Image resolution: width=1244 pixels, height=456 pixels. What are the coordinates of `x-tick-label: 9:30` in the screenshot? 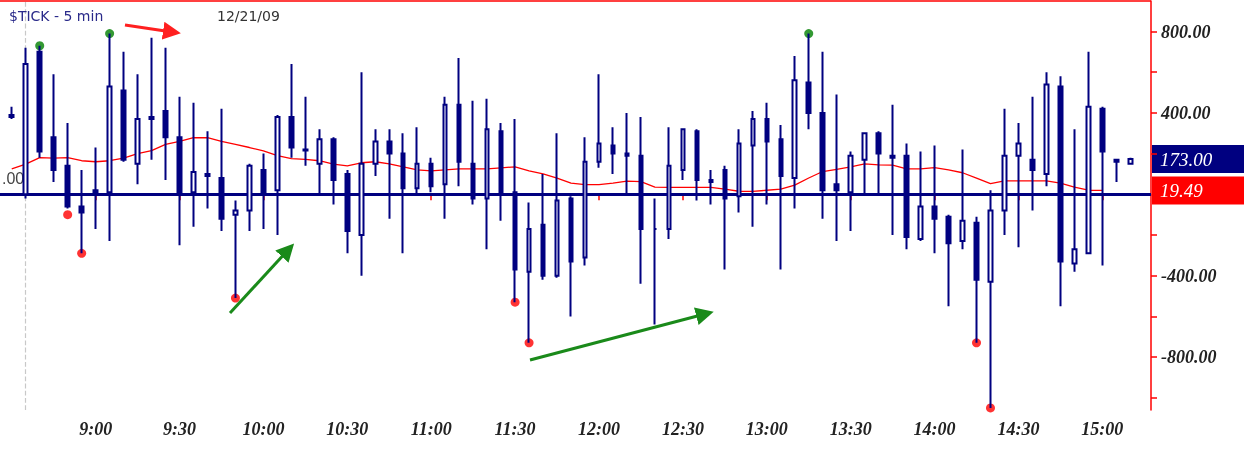 It's located at (180, 429).